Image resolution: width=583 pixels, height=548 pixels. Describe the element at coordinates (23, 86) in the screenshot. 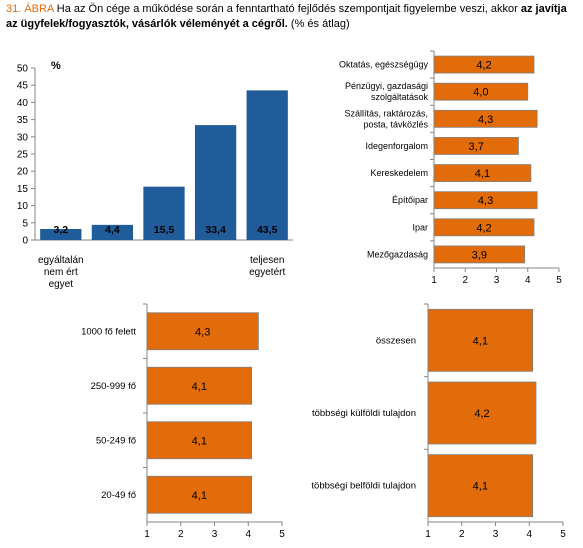

I see `y-tick-label: 45` at that location.